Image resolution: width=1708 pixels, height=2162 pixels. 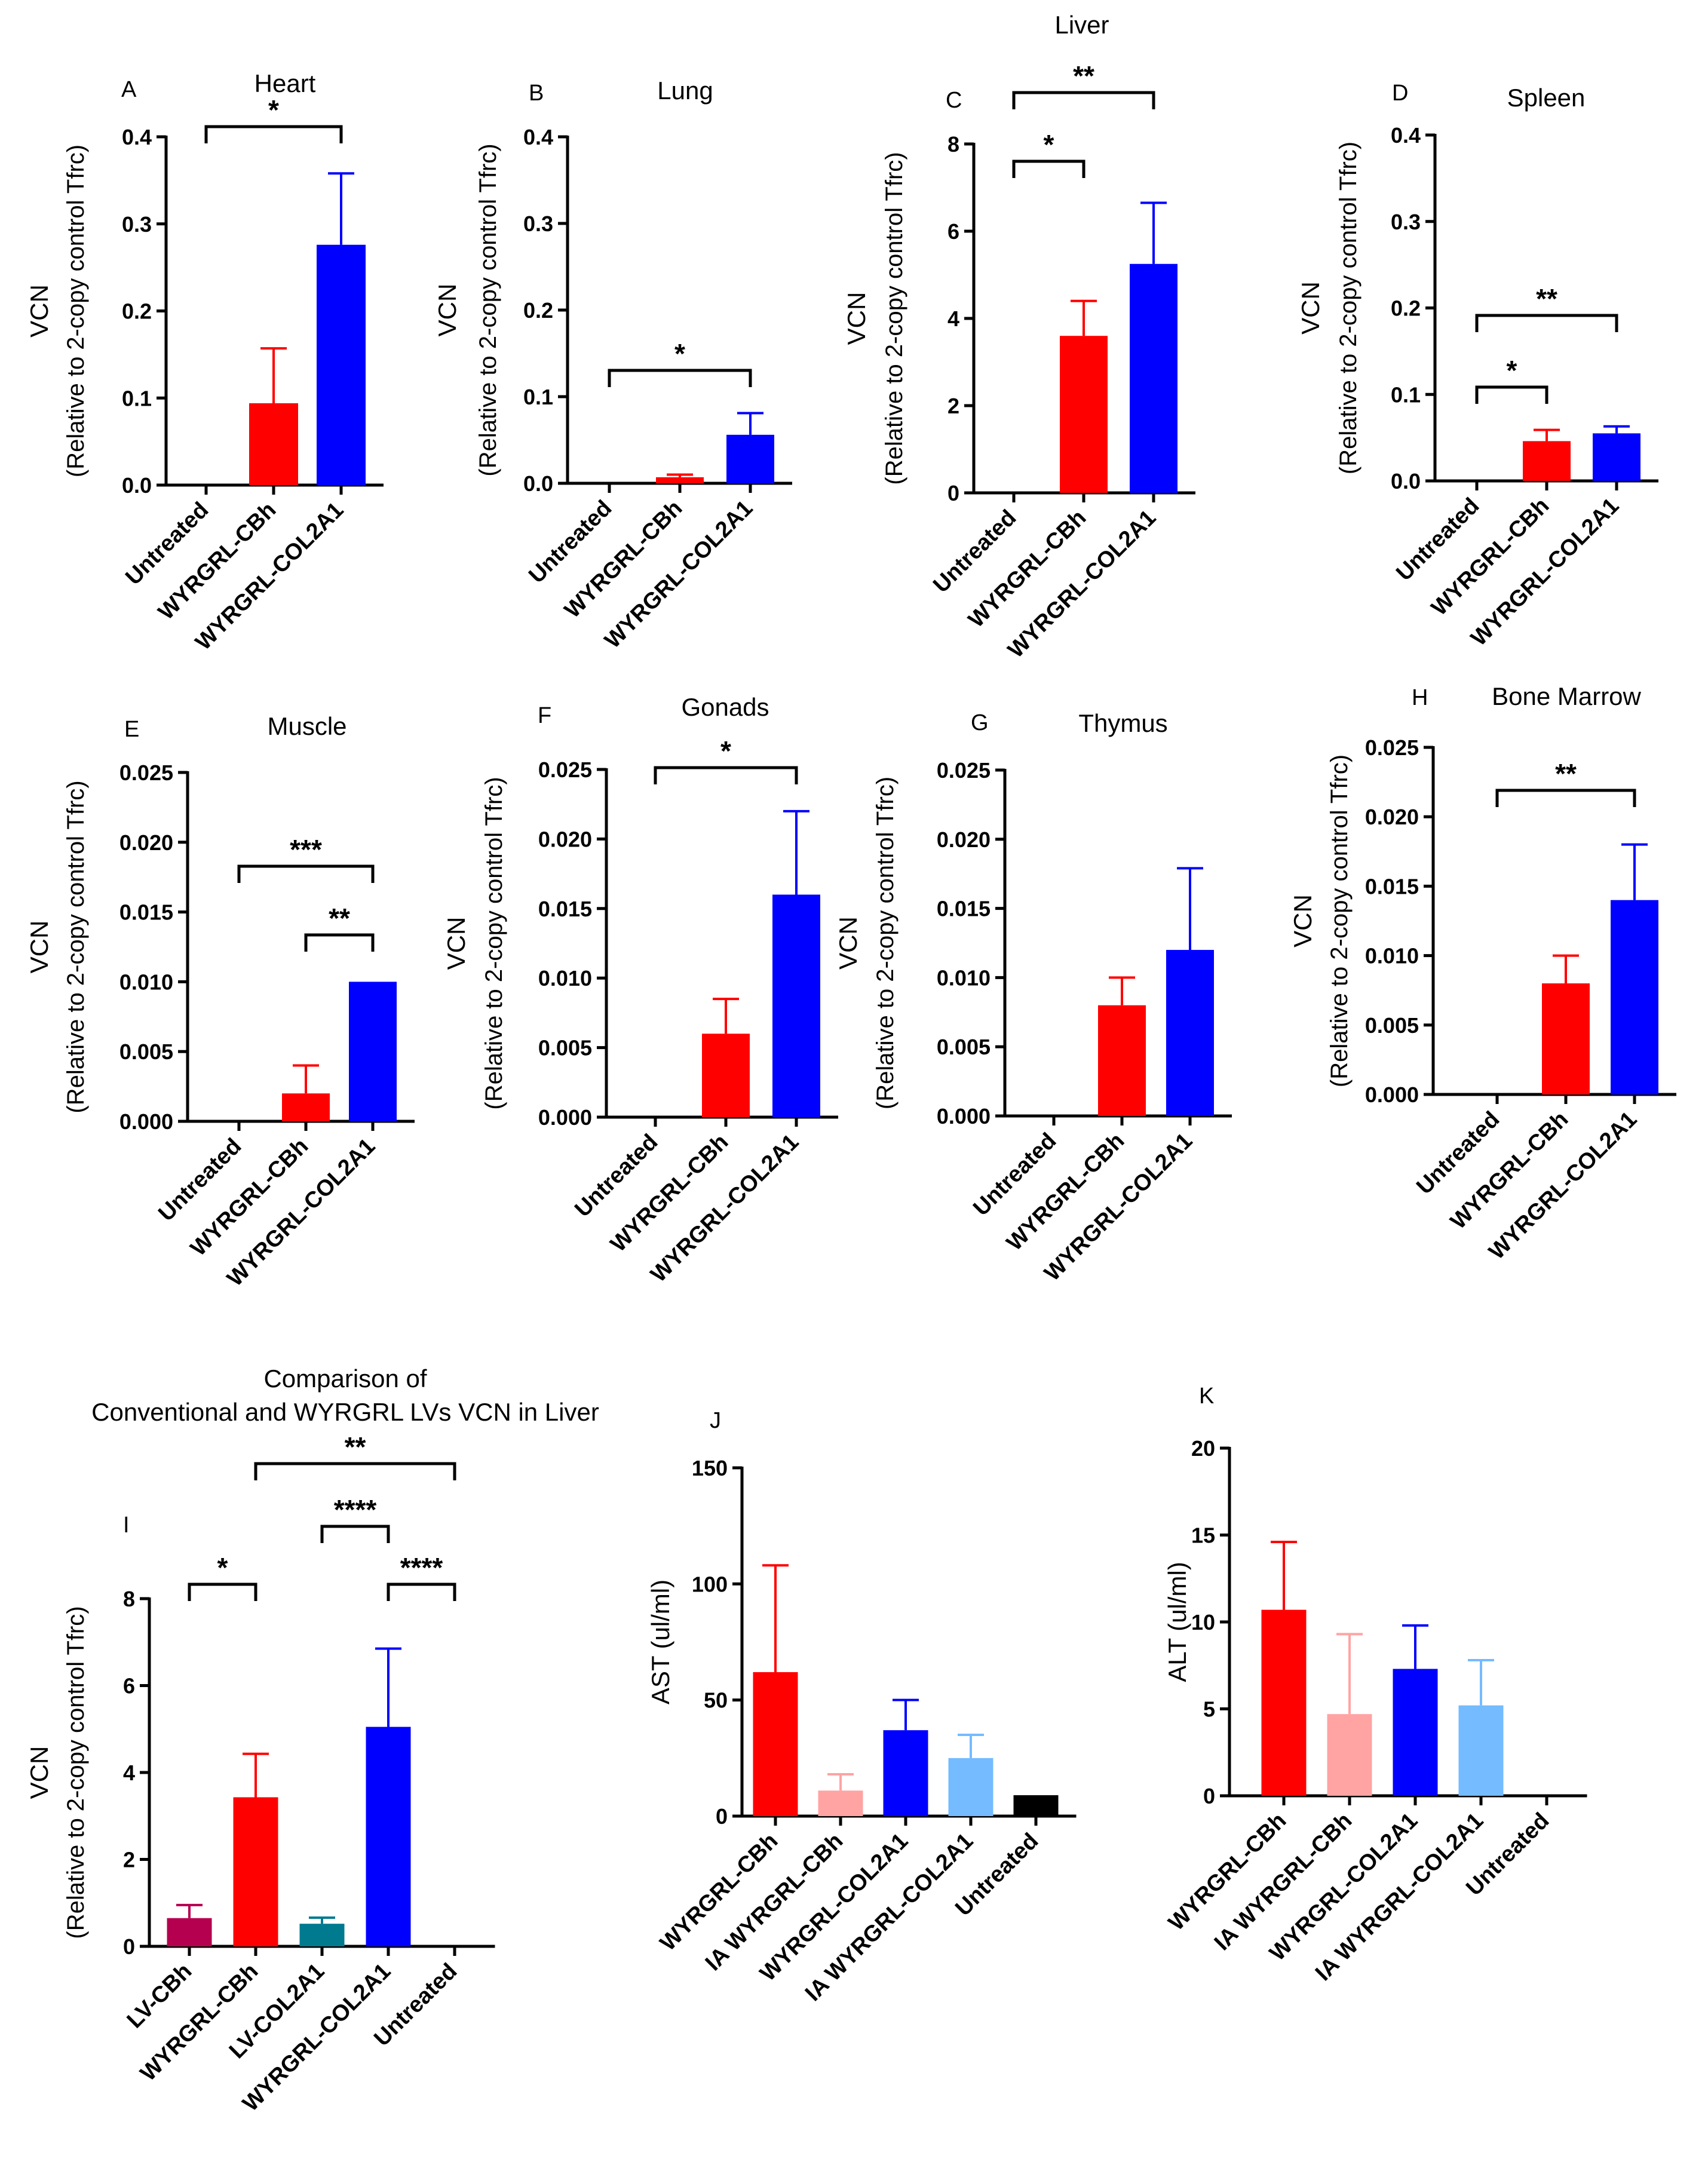 What do you see at coordinates (1546, 98) in the screenshot?
I see `chart-title: Spleen` at bounding box center [1546, 98].